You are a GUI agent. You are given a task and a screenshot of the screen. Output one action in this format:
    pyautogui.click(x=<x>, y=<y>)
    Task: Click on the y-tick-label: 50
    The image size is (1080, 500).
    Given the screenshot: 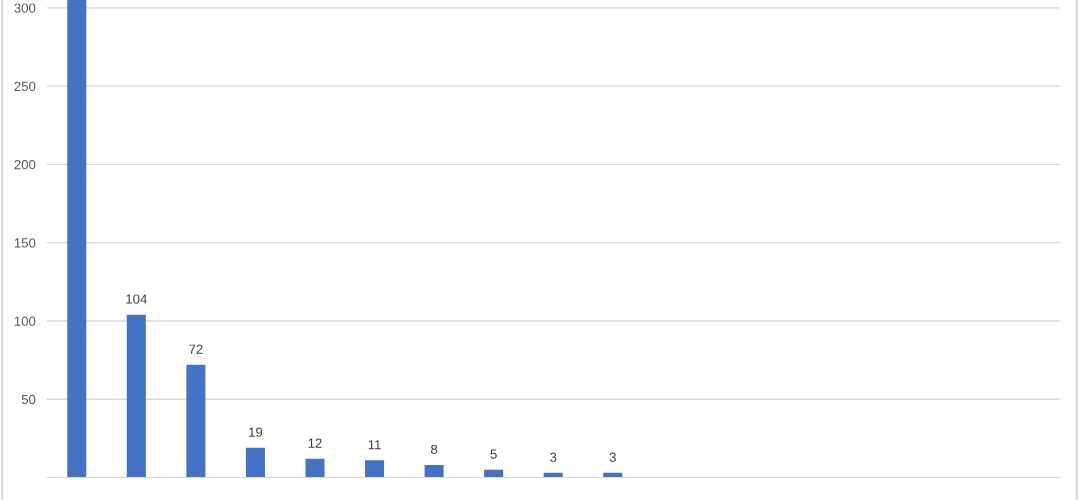 What is the action you would take?
    pyautogui.click(x=28, y=399)
    